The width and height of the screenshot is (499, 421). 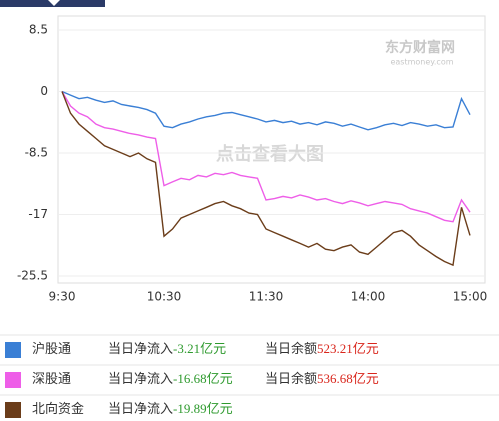 What do you see at coordinates (54, 3) in the screenshot?
I see `tab-caret` at bounding box center [54, 3].